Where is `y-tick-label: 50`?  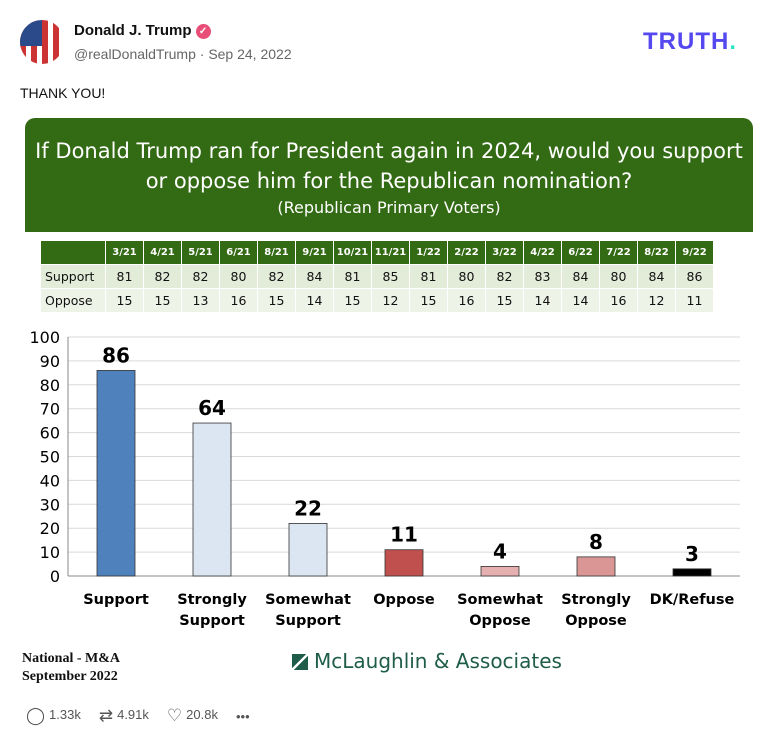 y-tick-label: 50 is located at coordinates (50, 457).